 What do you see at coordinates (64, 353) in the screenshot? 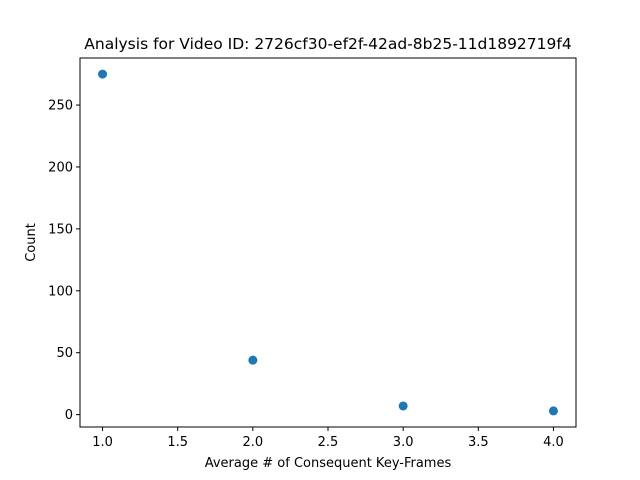
I see `y-tick-label: 50` at bounding box center [64, 353].